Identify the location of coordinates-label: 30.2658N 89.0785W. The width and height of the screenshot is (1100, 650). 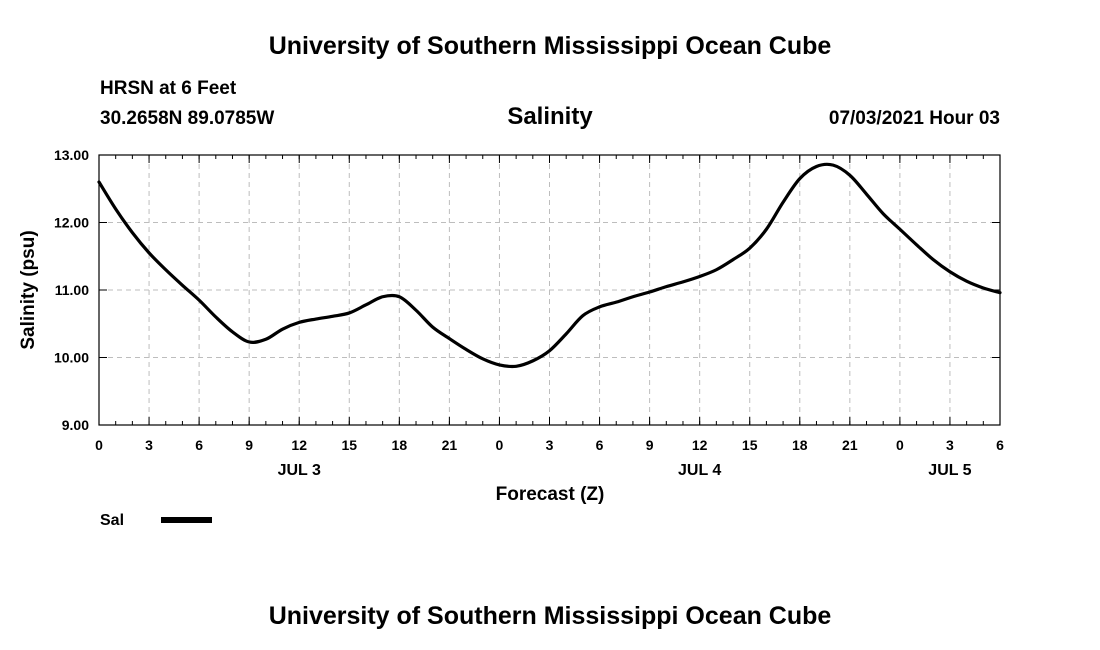
(187, 118).